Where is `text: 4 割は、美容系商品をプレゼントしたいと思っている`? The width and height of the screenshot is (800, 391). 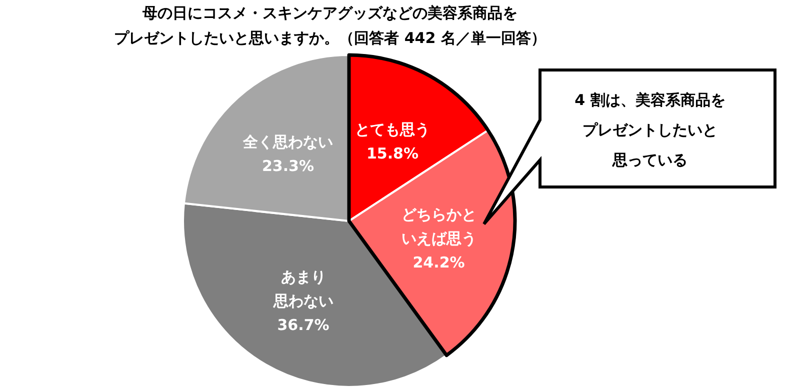
text: 4 割は、美容系商品をプレゼントしたいと思っている is located at coordinates (650, 130).